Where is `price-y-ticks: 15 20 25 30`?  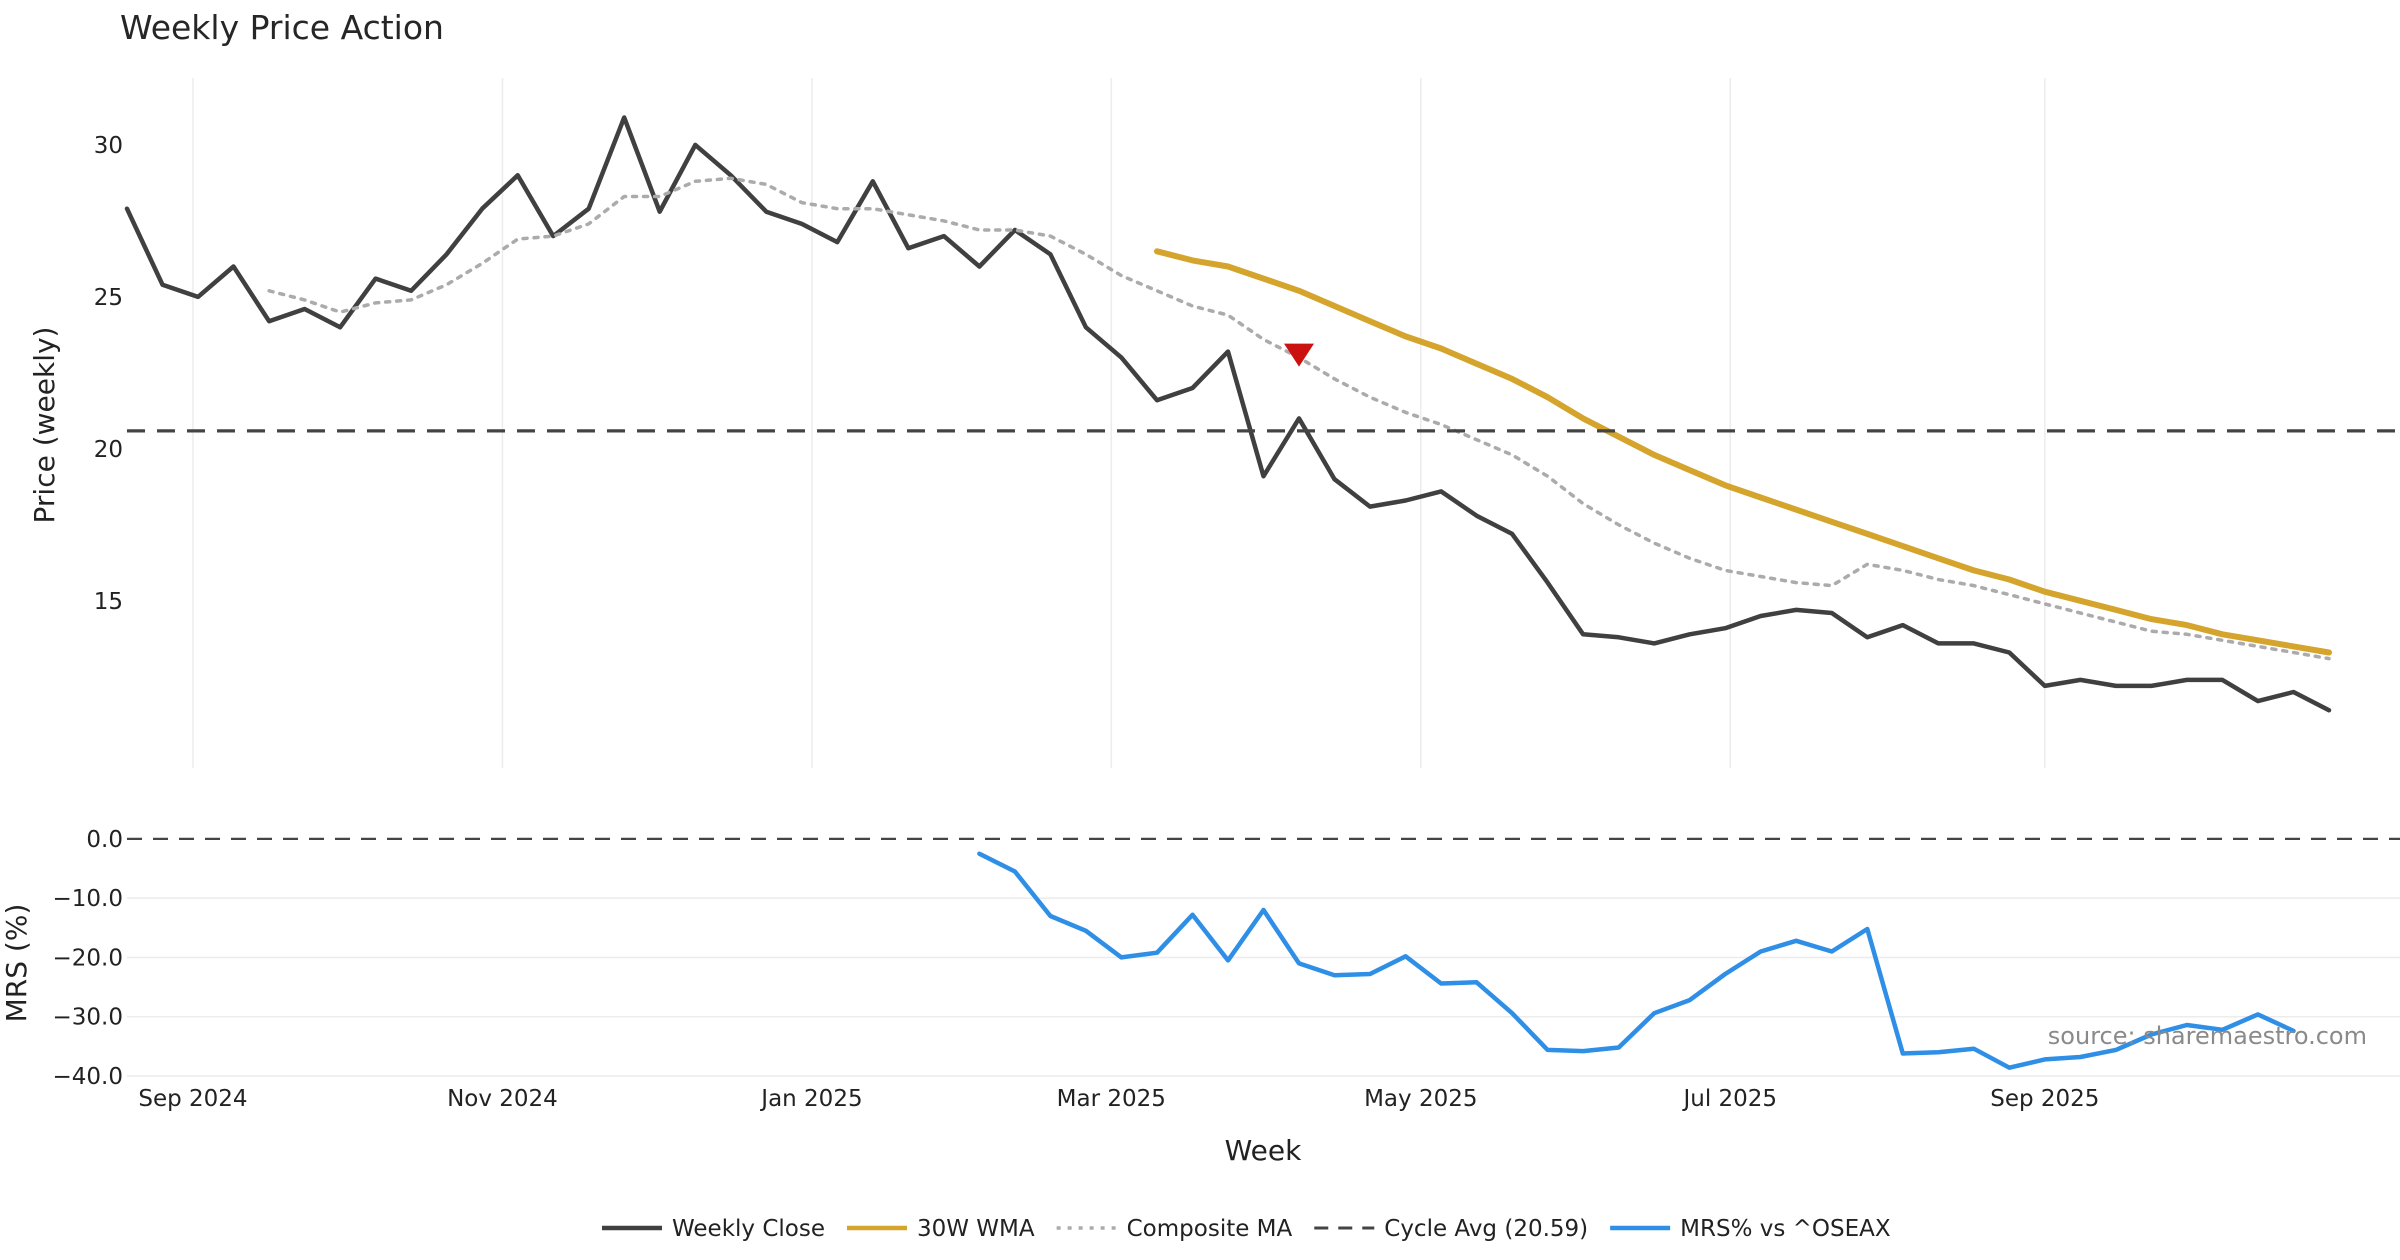
price-y-ticks: 15 20 25 30 is located at coordinates (108, 374).